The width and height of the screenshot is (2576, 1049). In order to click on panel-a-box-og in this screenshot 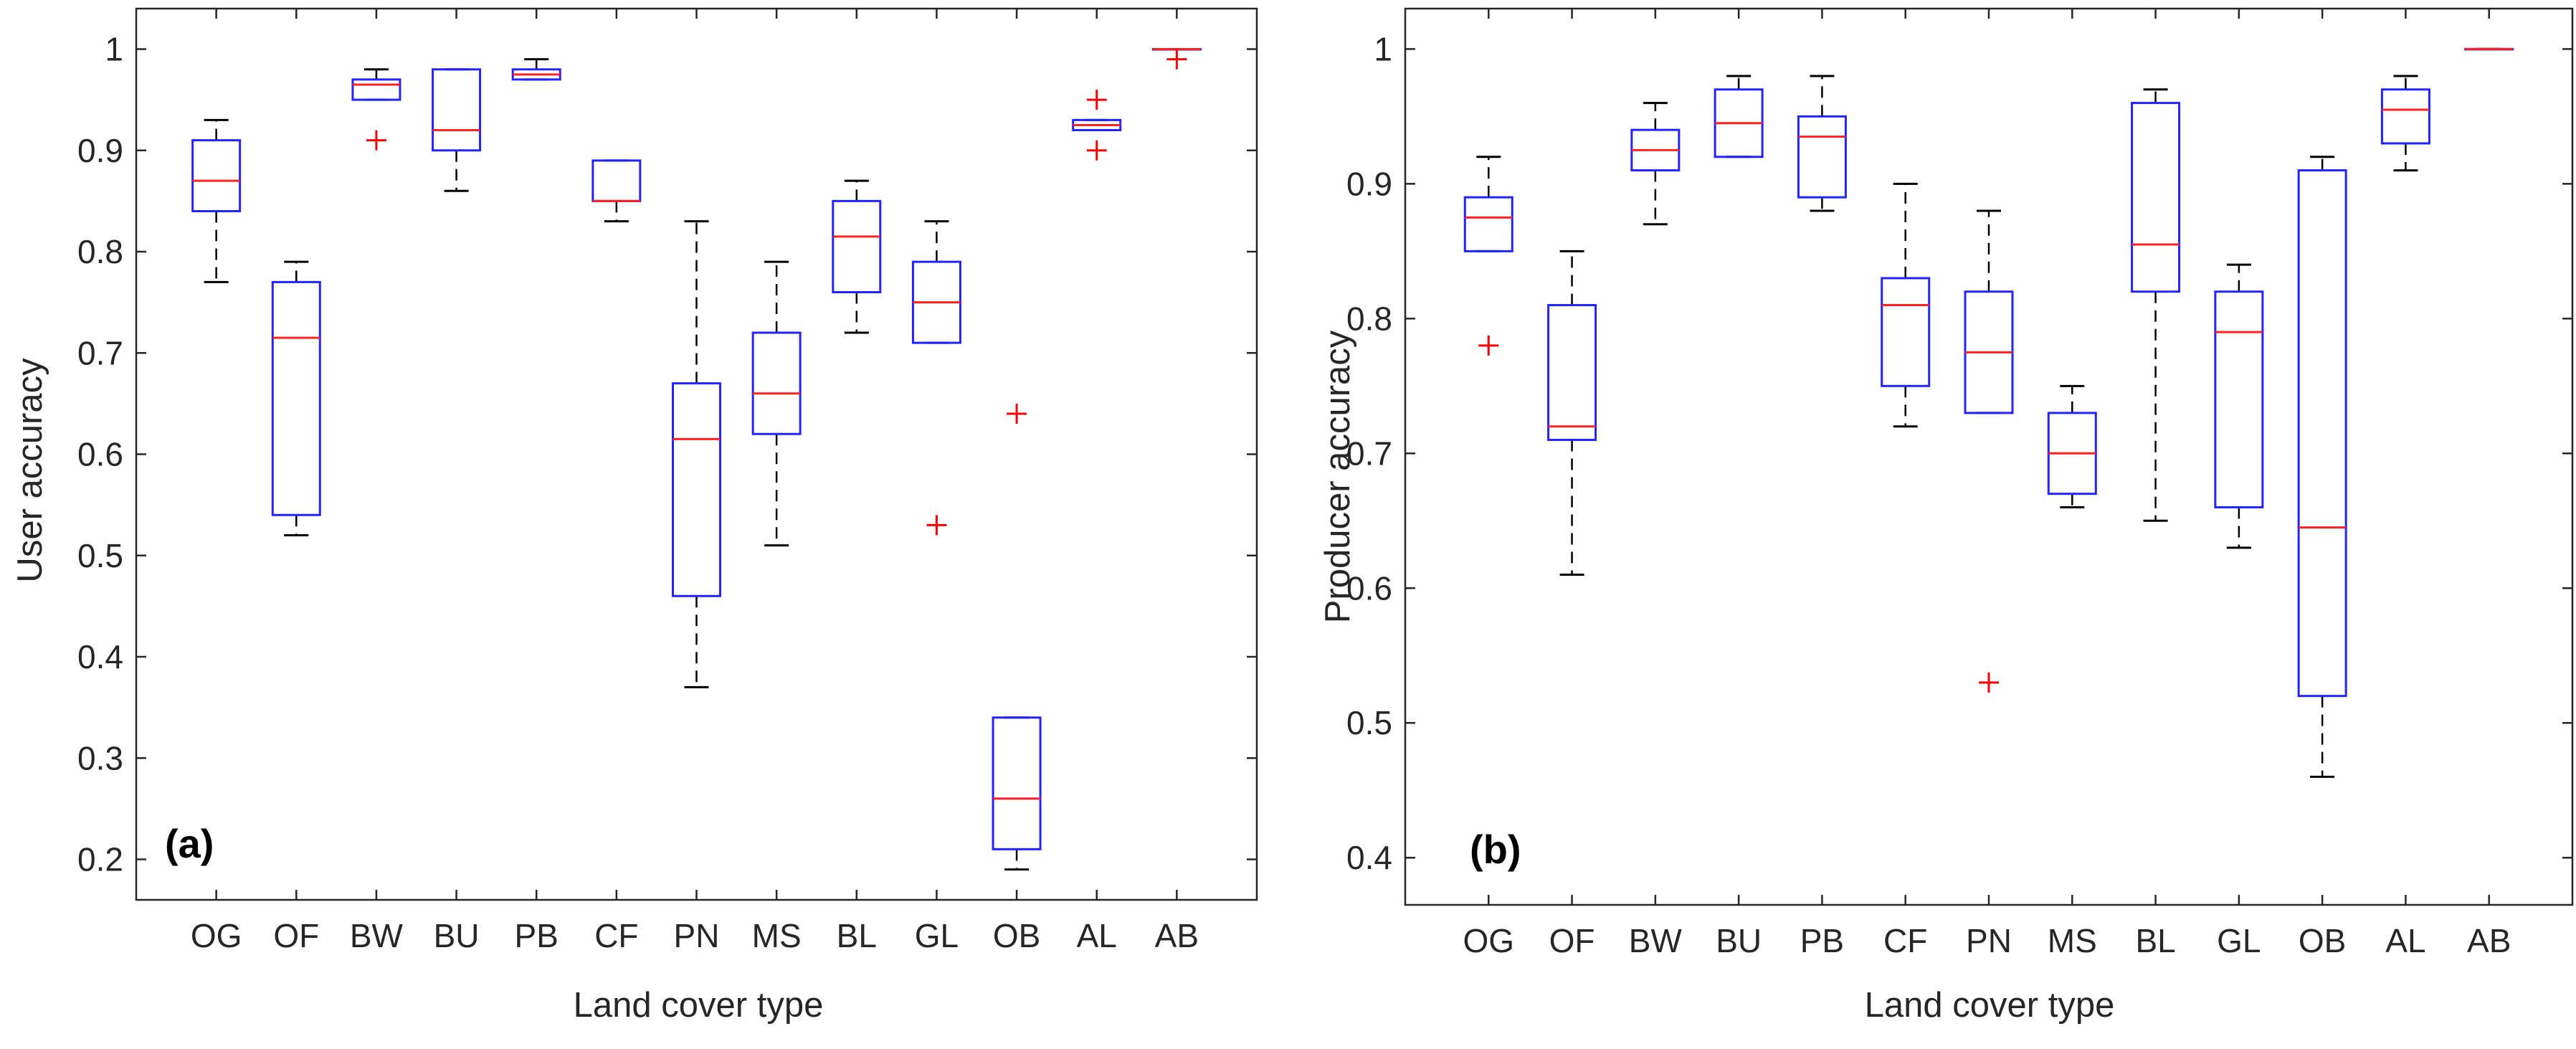, I will do `click(216, 201)`.